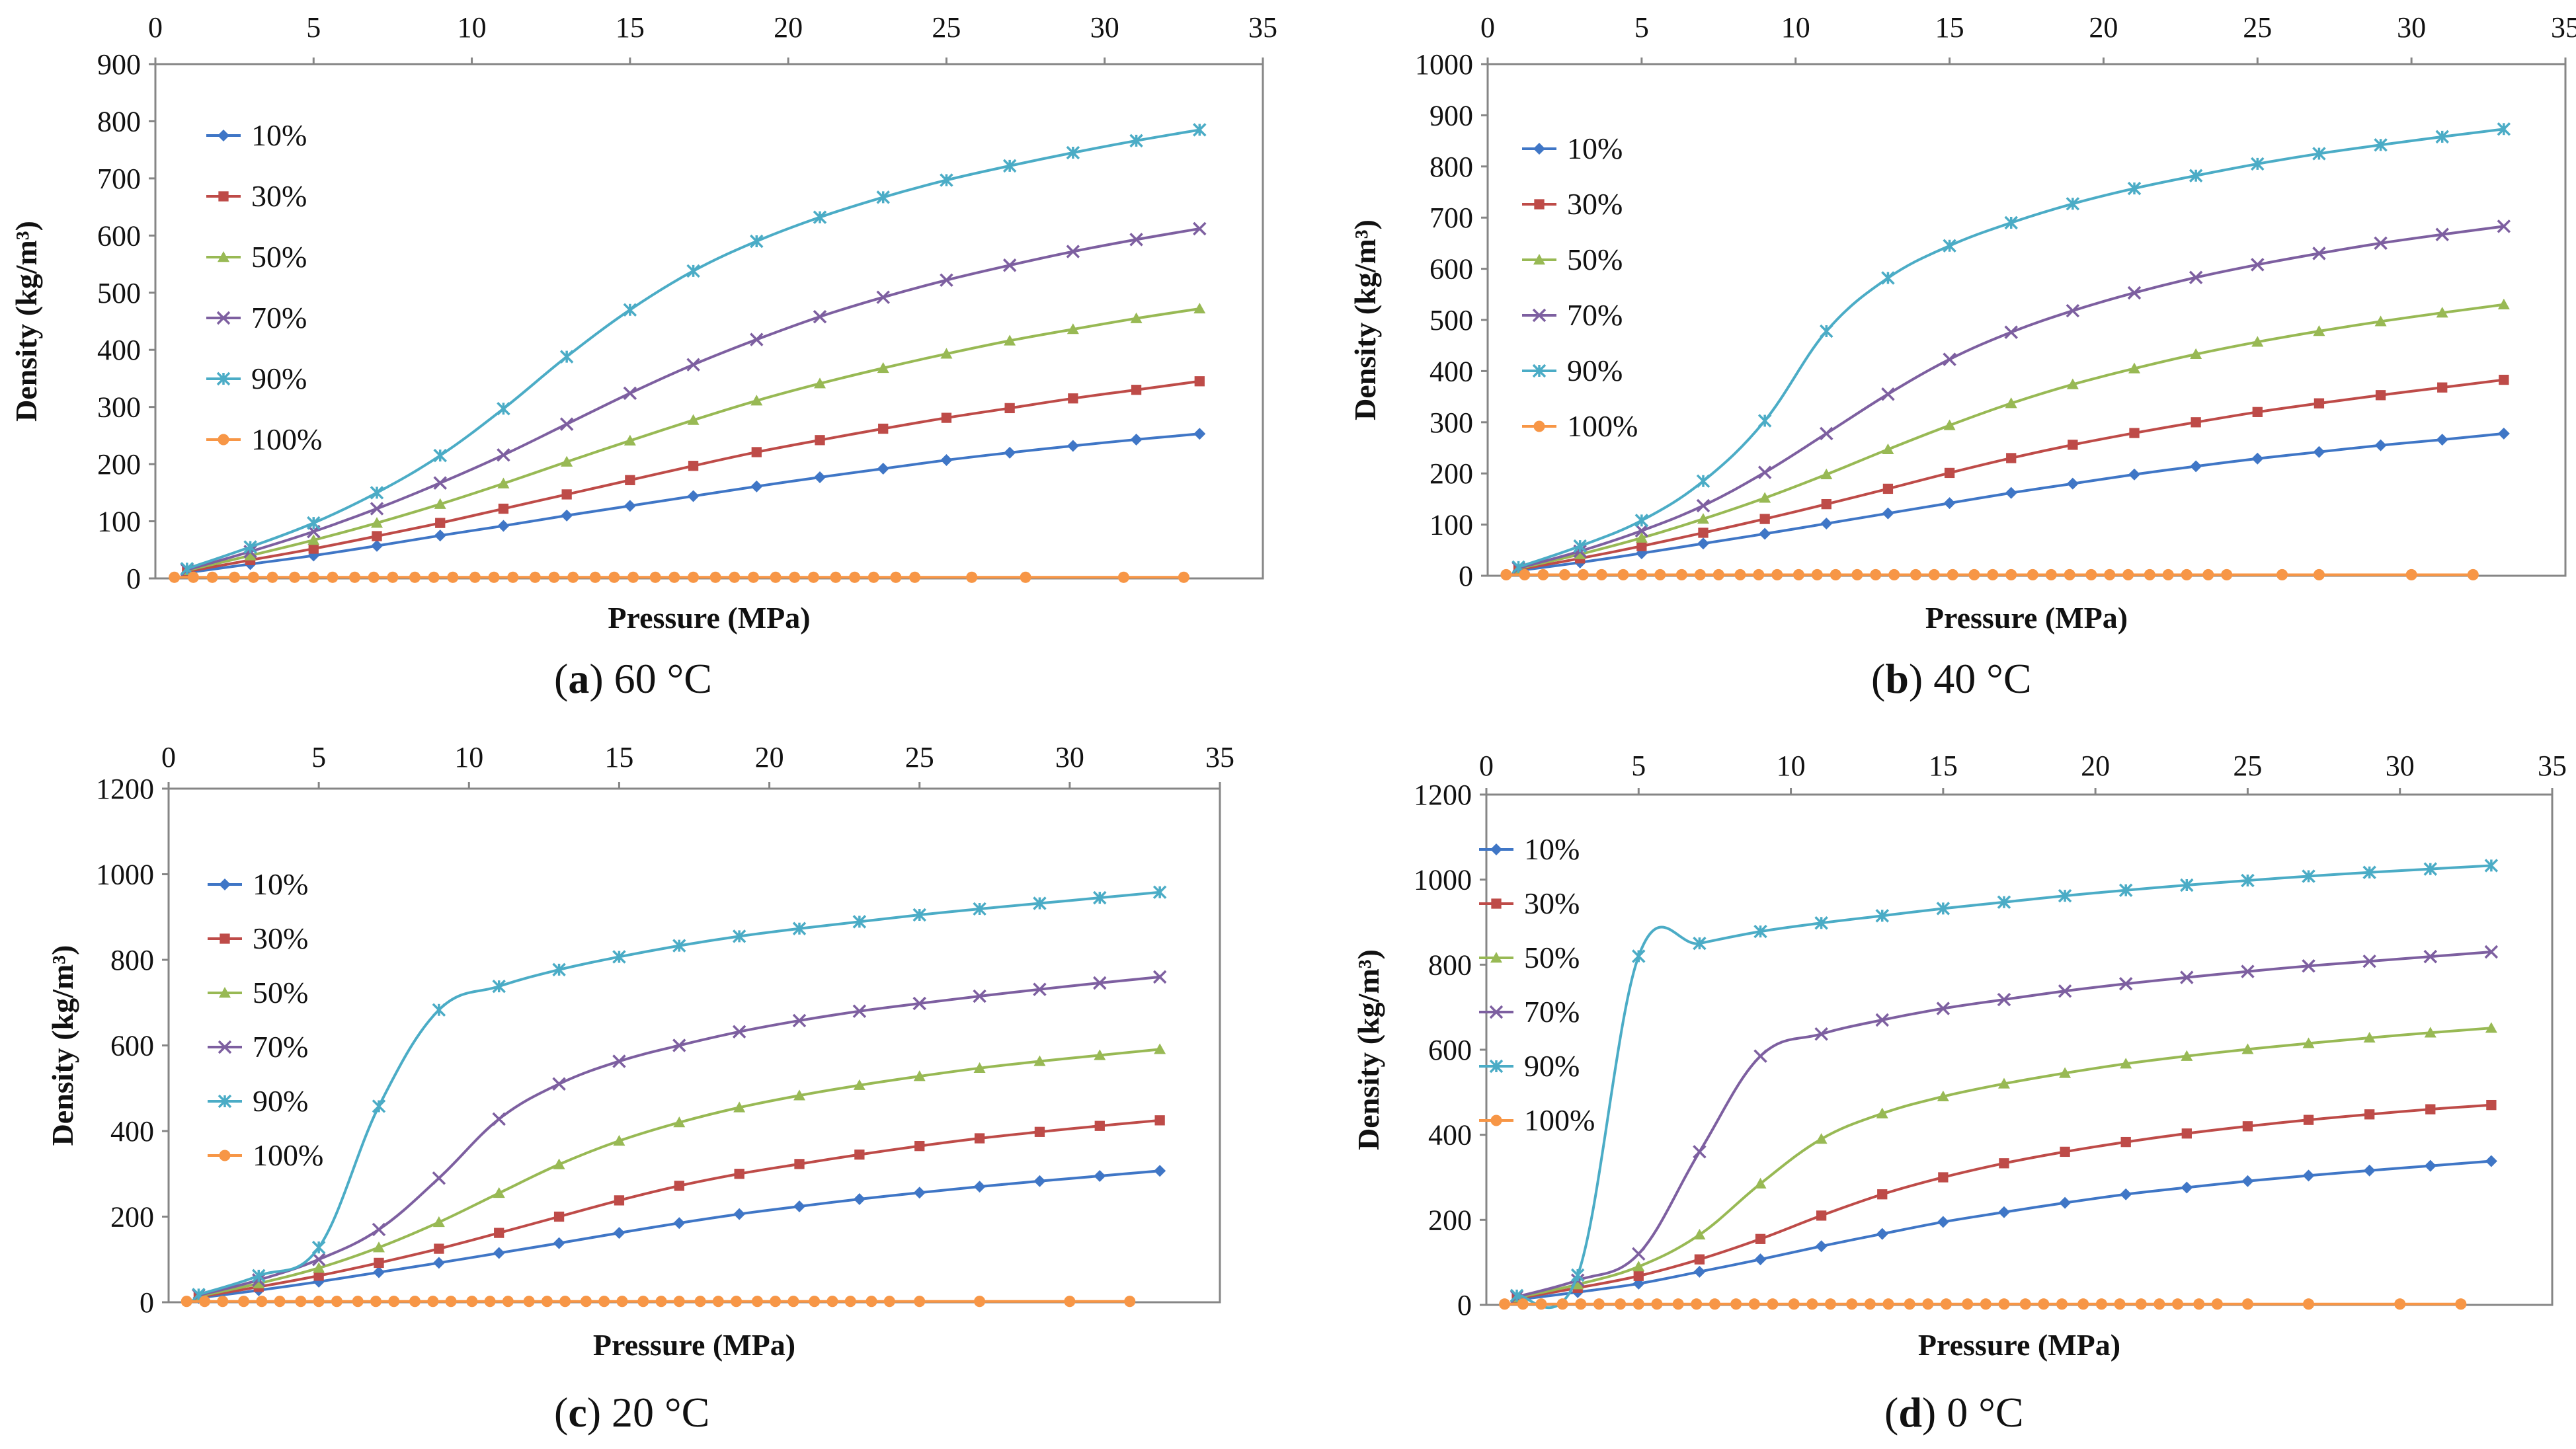 Image resolution: width=2576 pixels, height=1449 pixels. I want to click on caption-letter: b, so click(1897, 678).